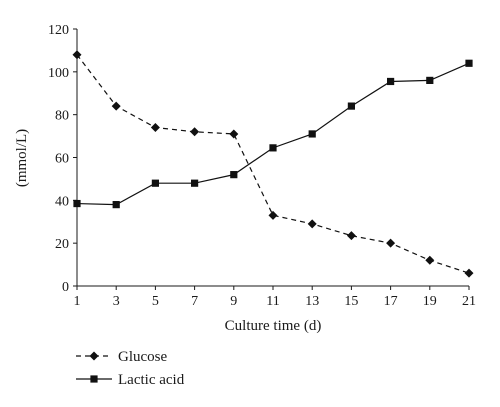 The image size is (500, 407). What do you see at coordinates (62, 116) in the screenshot?
I see `y-tick-label: 80` at bounding box center [62, 116].